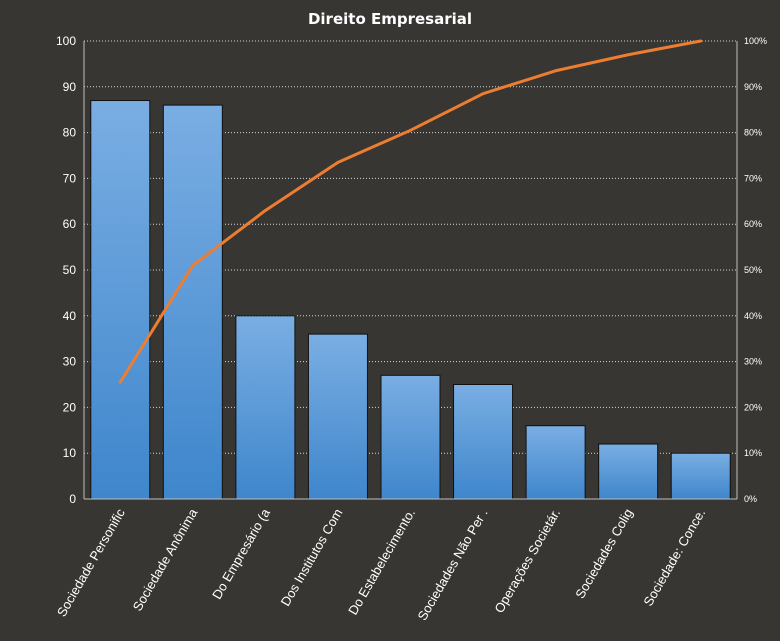 This screenshot has height=641, width=780. I want to click on y-tick-label: 70, so click(70, 178).